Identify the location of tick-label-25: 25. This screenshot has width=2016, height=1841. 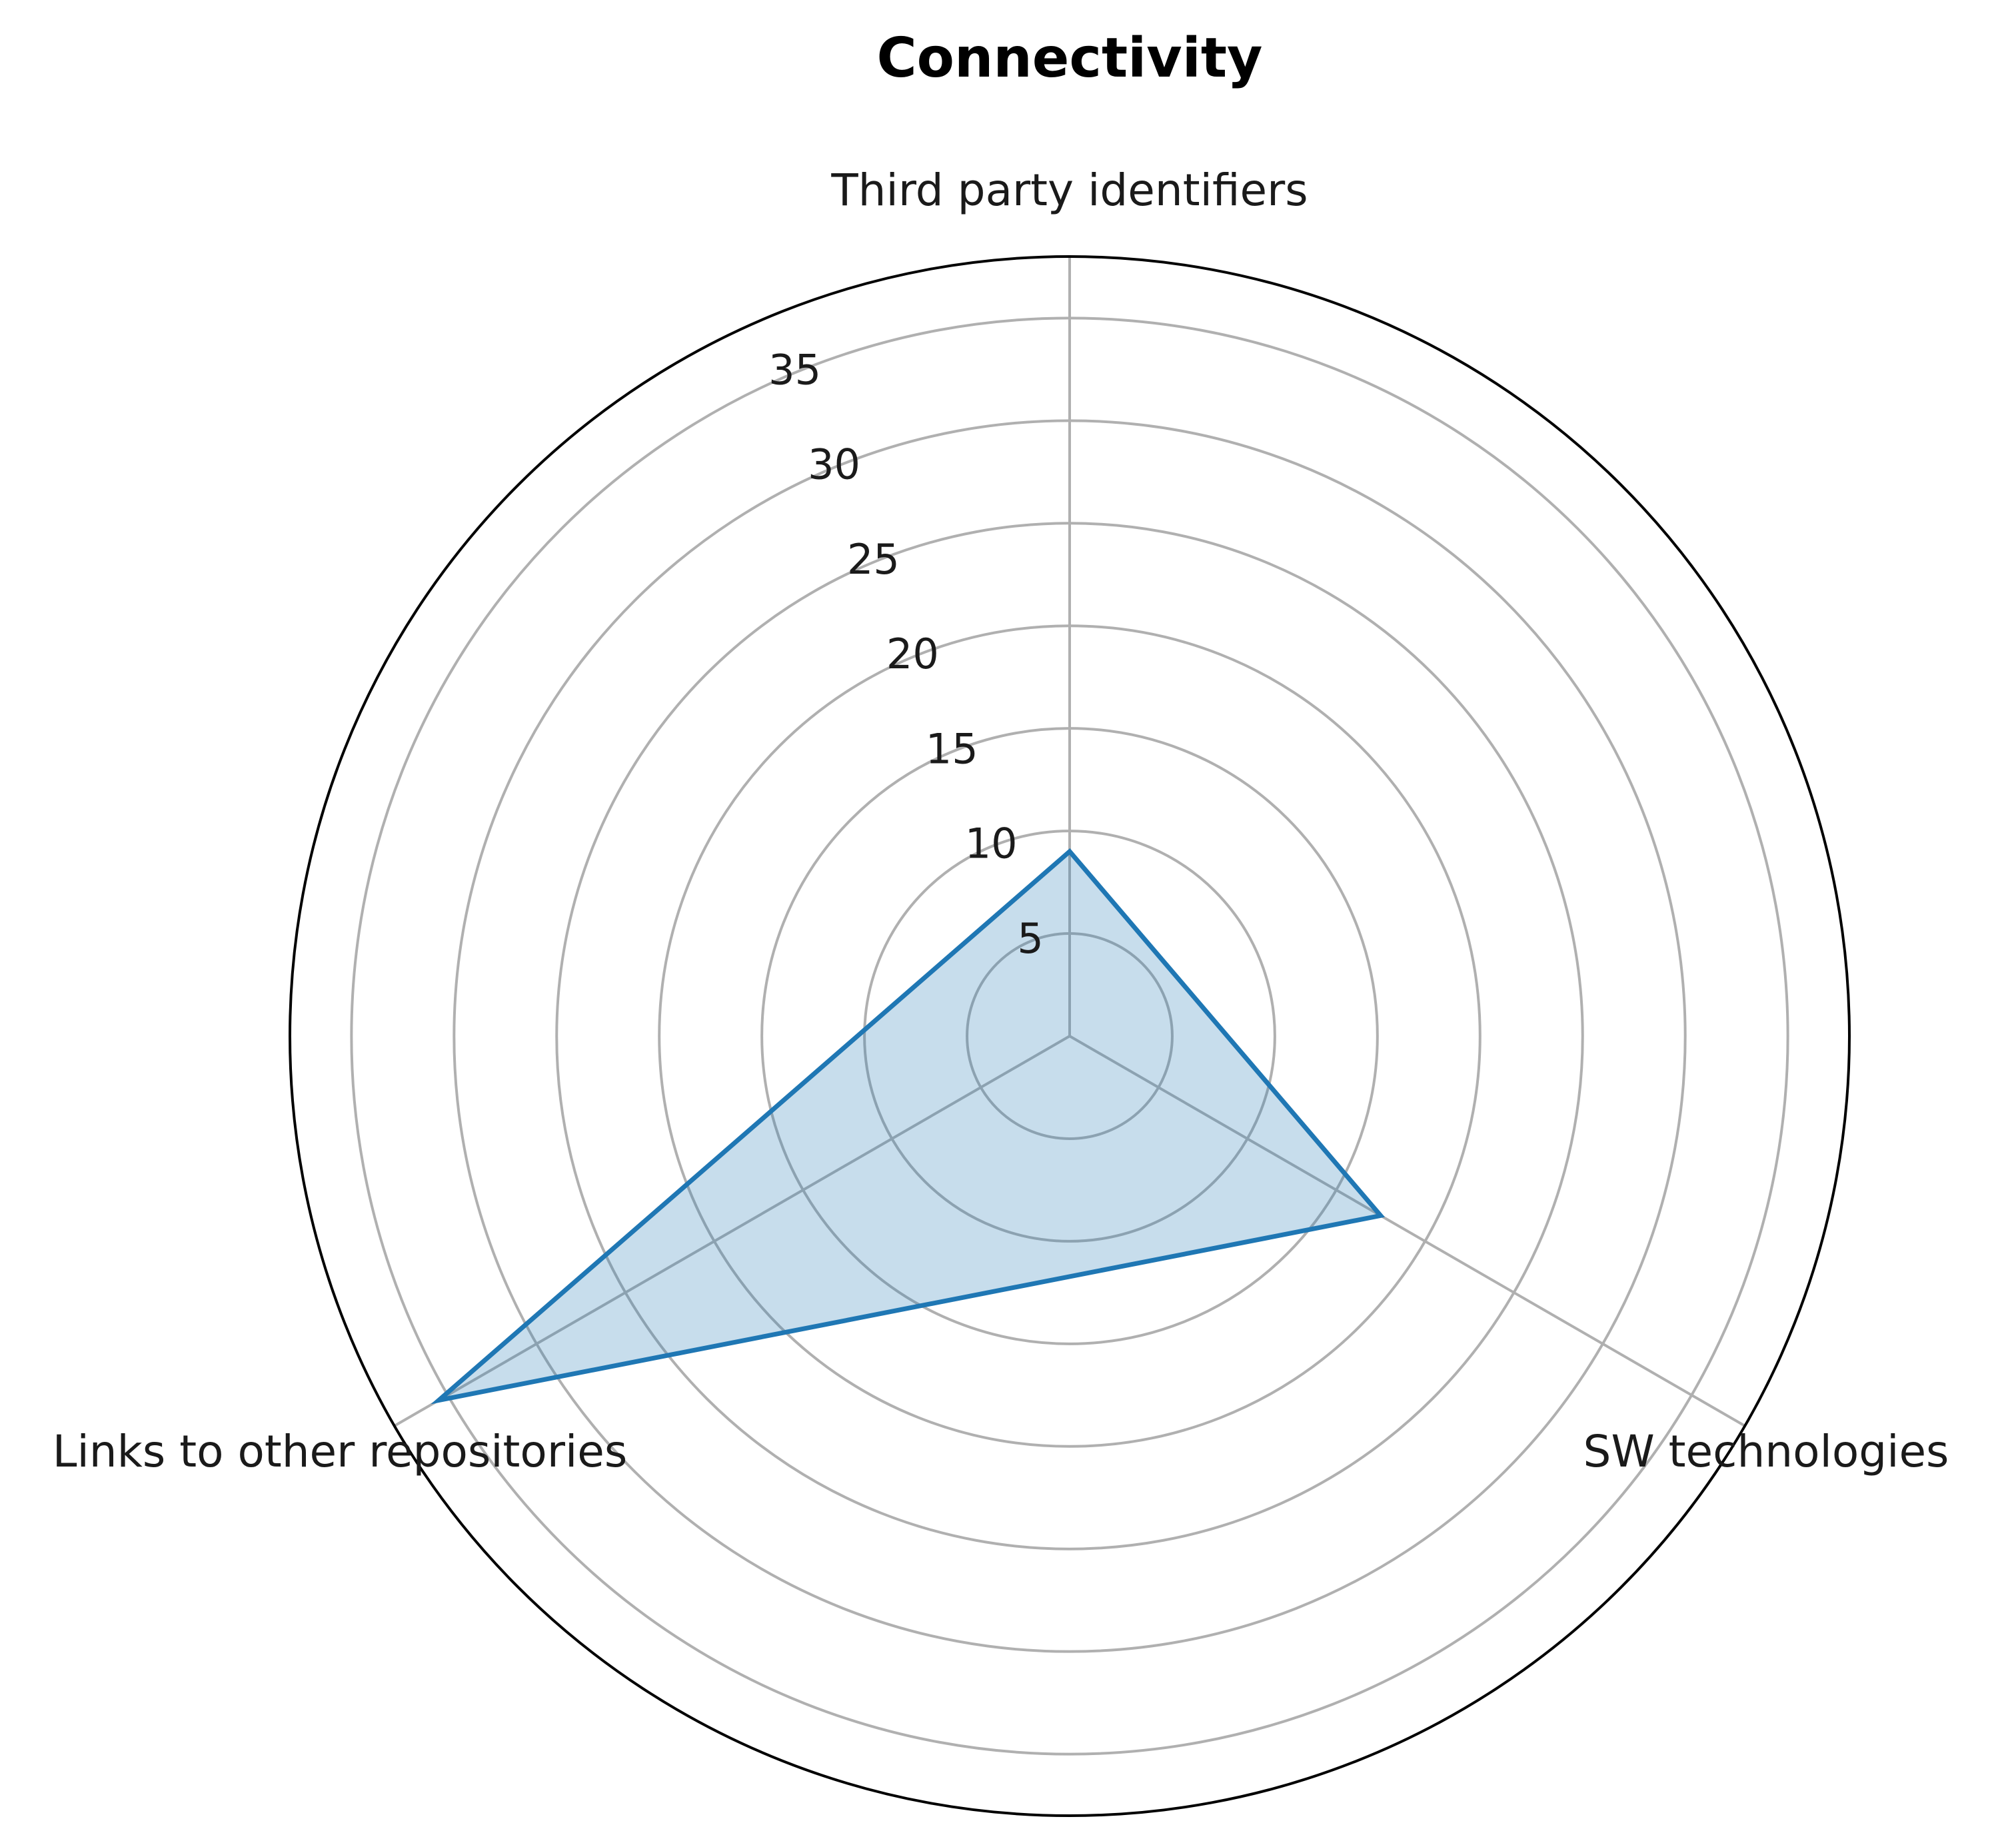
(873, 559).